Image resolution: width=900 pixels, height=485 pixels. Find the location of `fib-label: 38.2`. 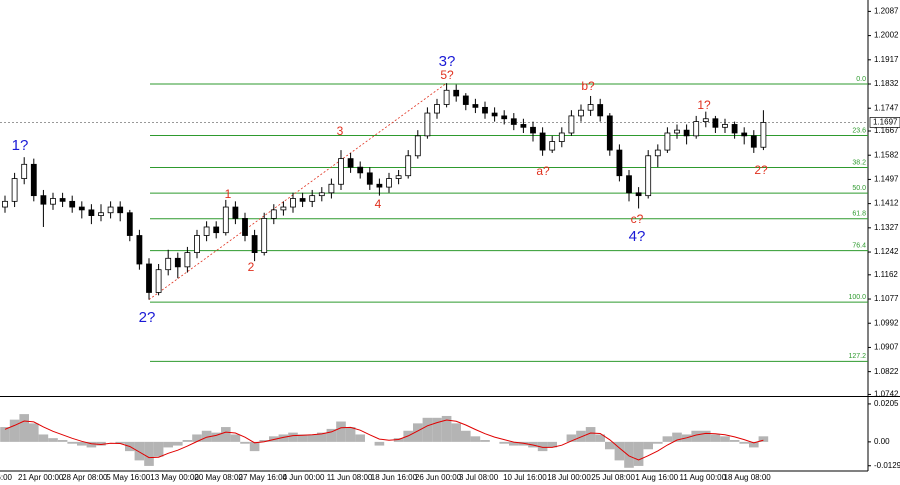

fib-label: 38.2 is located at coordinates (859, 162).